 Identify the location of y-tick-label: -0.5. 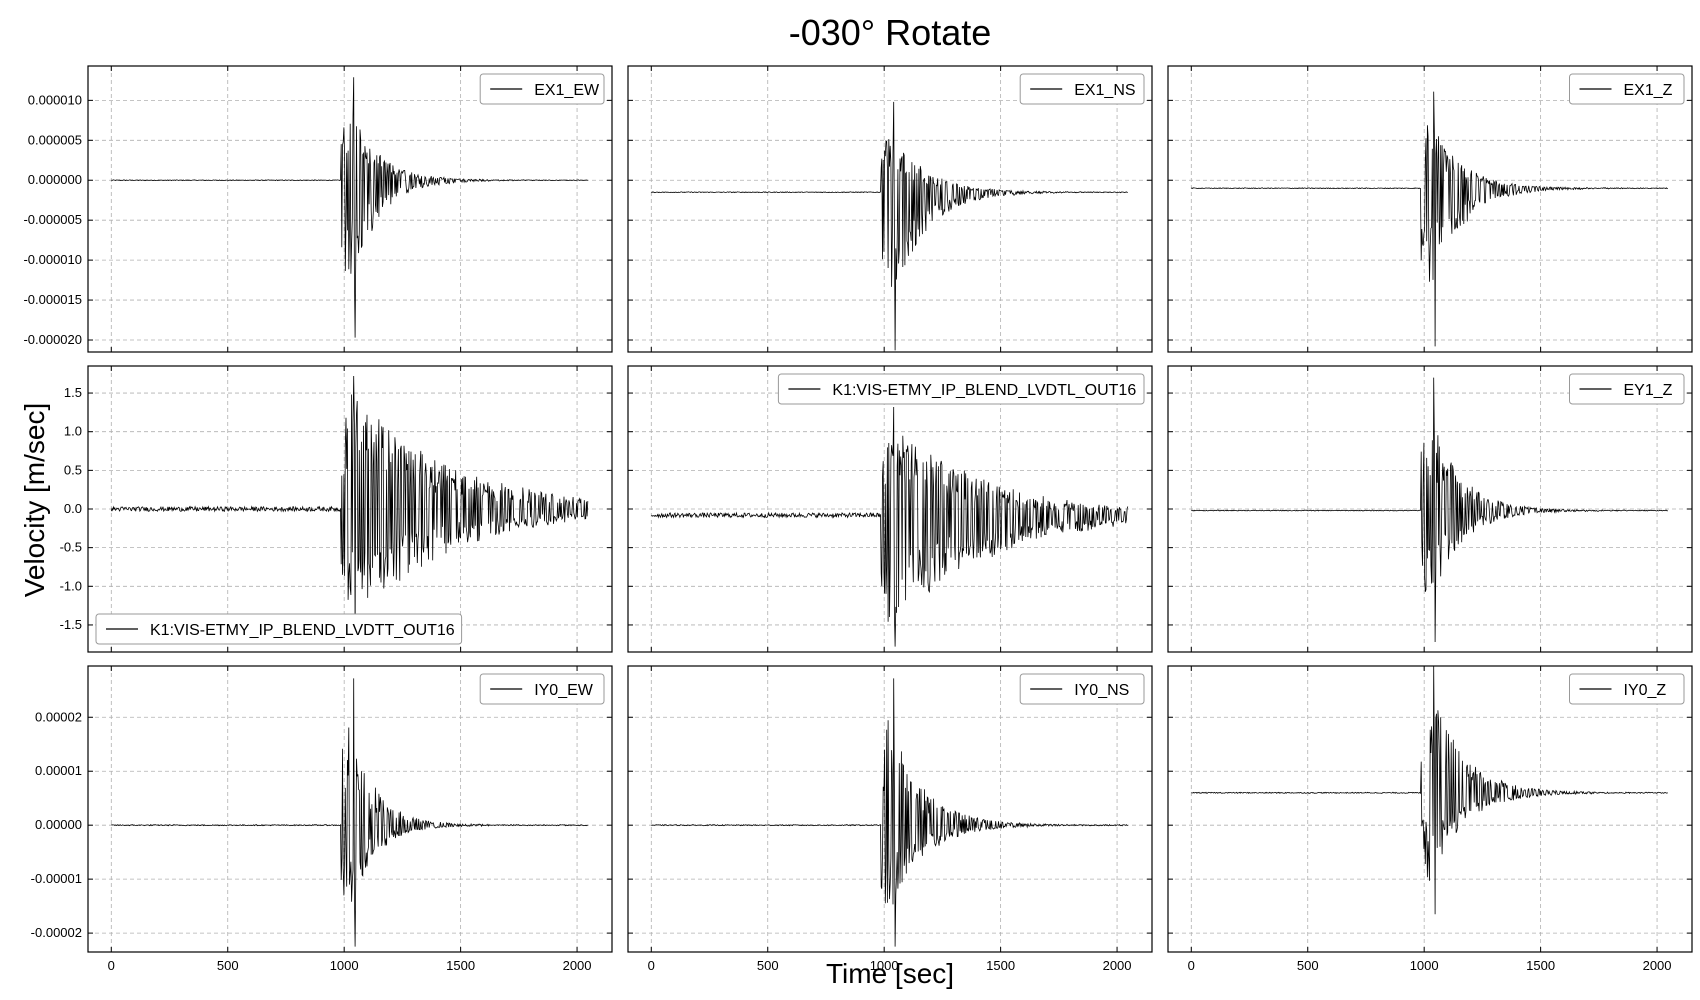
(71, 547).